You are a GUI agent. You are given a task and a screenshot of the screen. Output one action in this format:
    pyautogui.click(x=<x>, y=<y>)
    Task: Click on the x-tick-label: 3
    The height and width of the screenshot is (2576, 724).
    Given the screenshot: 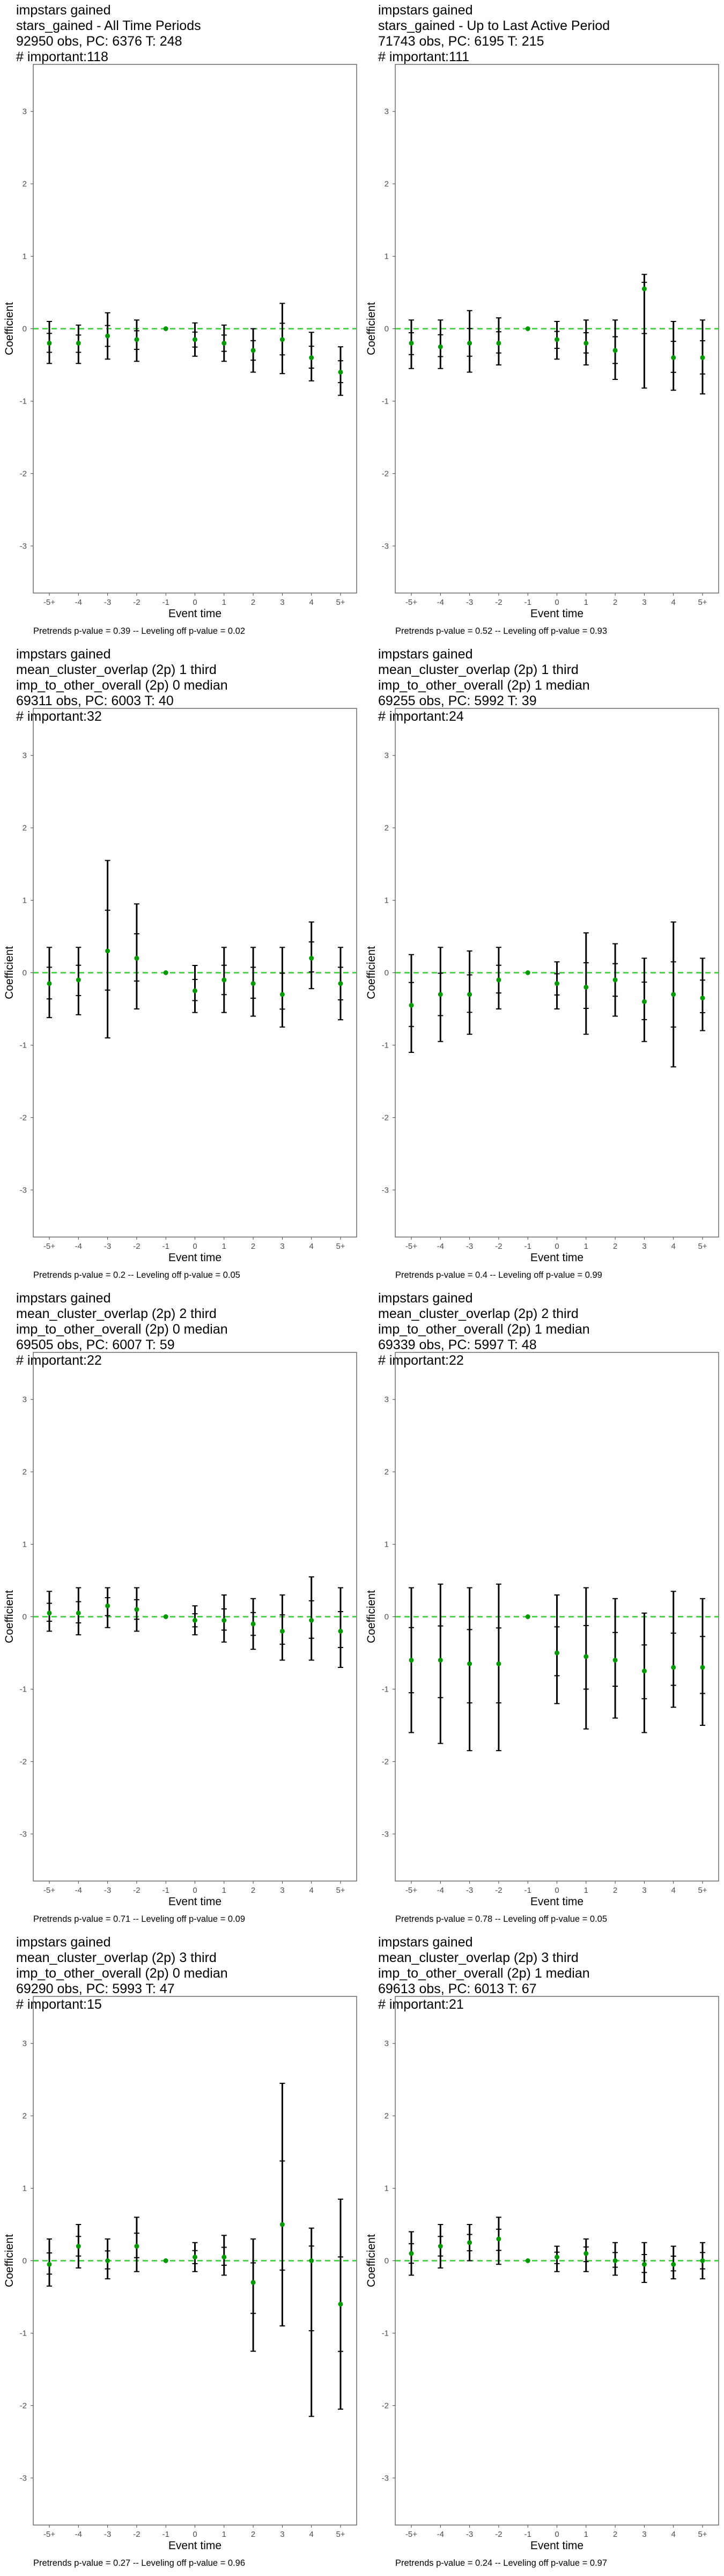 What is the action you would take?
    pyautogui.click(x=644, y=1890)
    